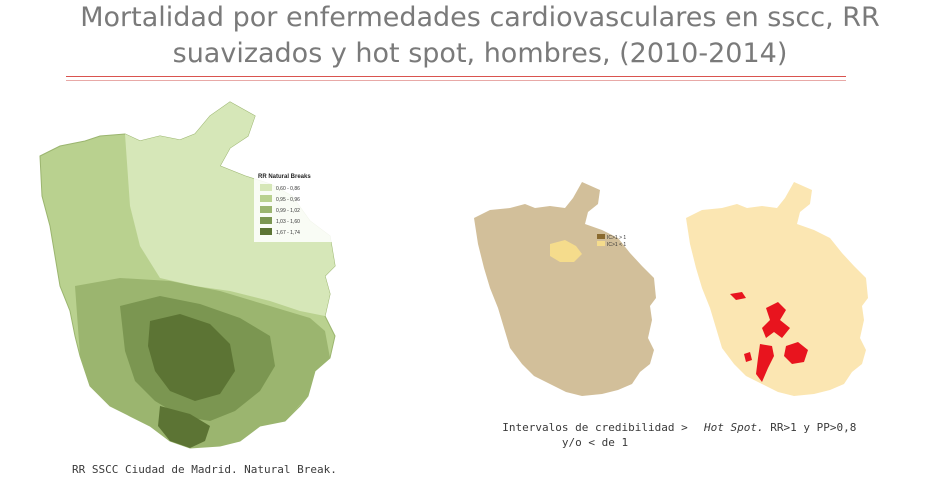  Describe the element at coordinates (738, 296) in the screenshot. I see `hot-spot-cluster-west` at that location.